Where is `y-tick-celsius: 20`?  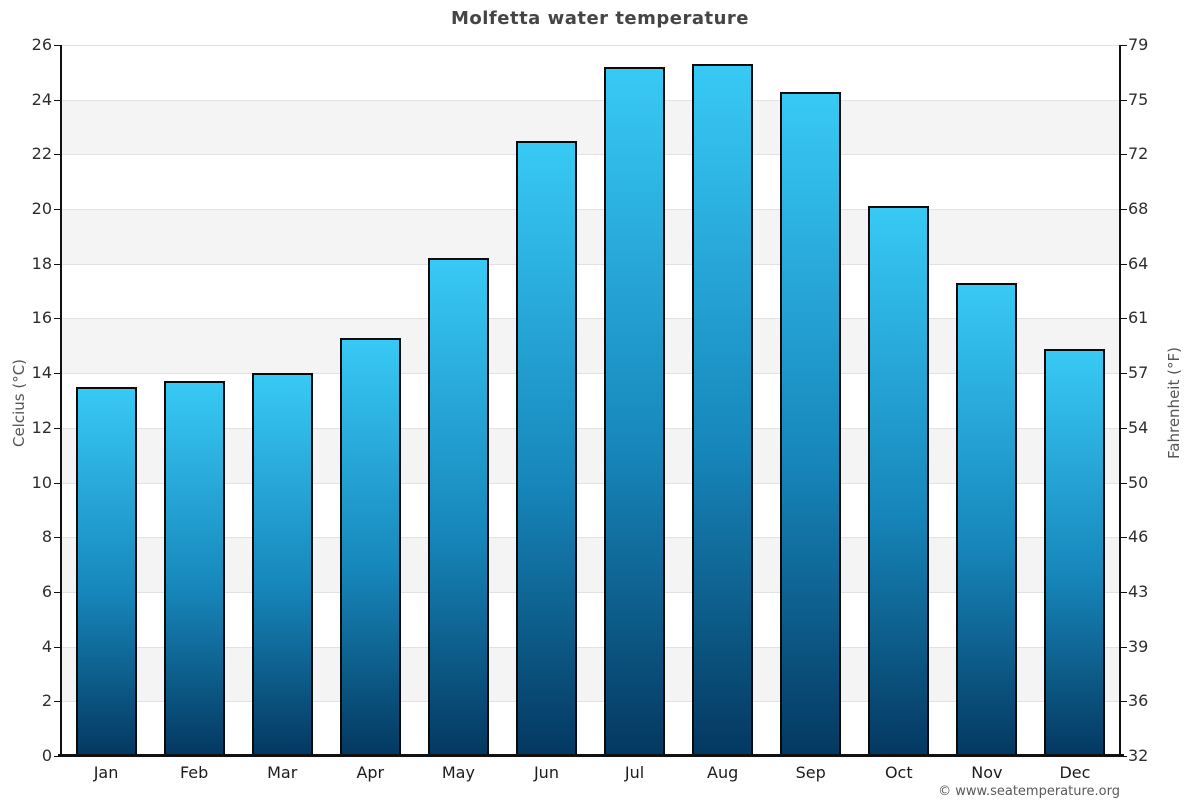
y-tick-celsius: 20 is located at coordinates (41, 209).